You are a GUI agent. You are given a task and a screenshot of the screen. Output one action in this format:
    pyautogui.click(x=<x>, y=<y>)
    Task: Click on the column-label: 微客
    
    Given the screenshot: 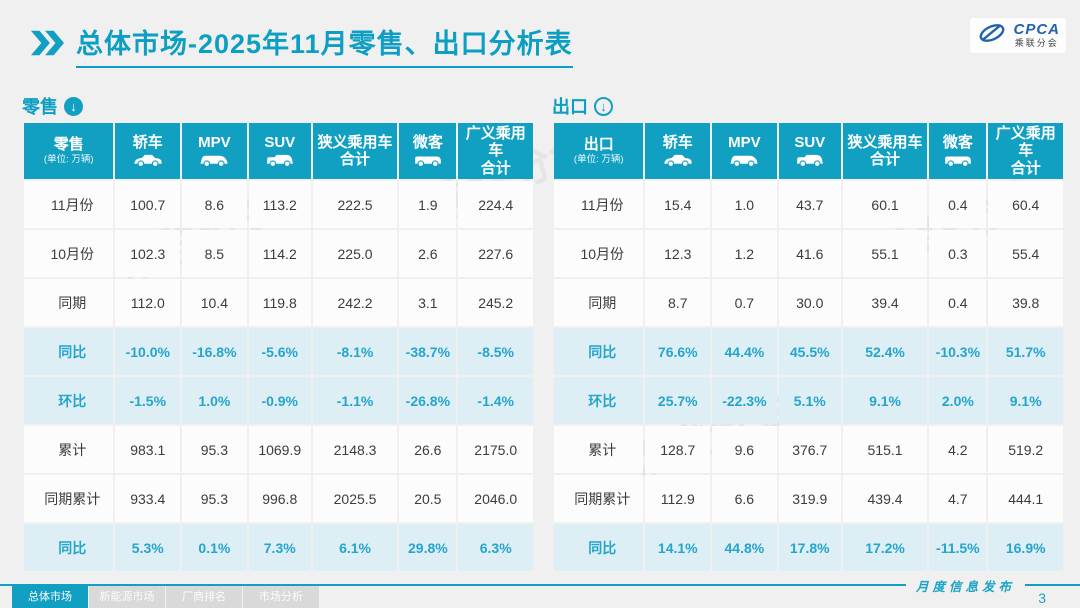 What is the action you would take?
    pyautogui.click(x=957, y=143)
    